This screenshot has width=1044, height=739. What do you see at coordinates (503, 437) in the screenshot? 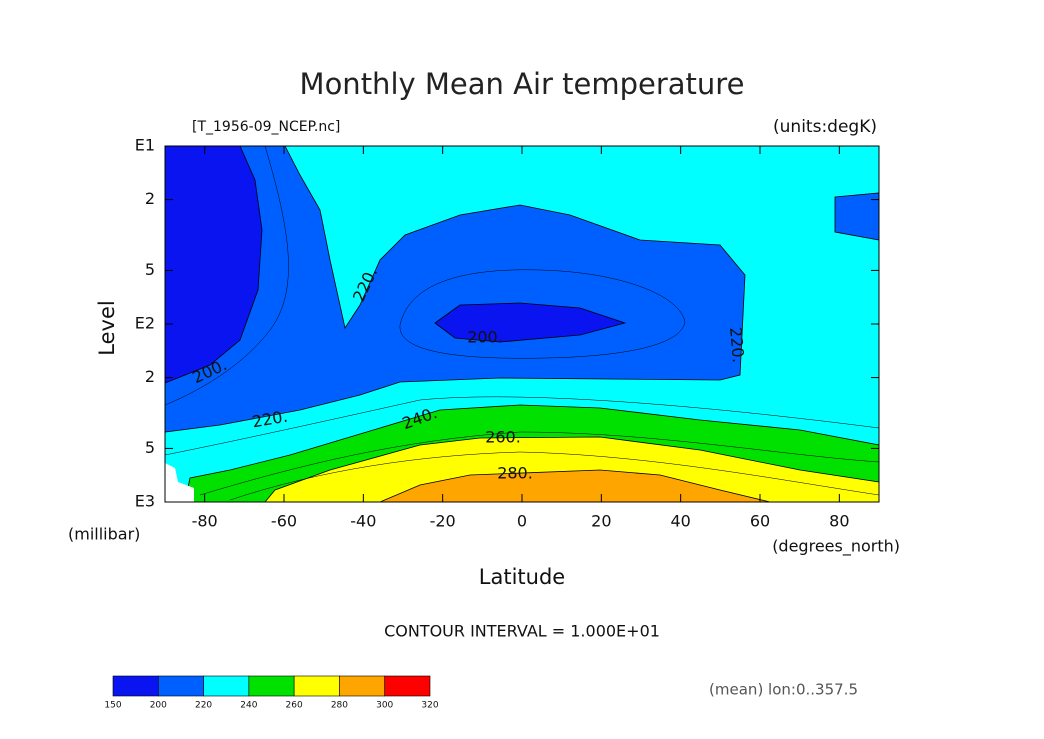
I see `contour-label: 260.` at bounding box center [503, 437].